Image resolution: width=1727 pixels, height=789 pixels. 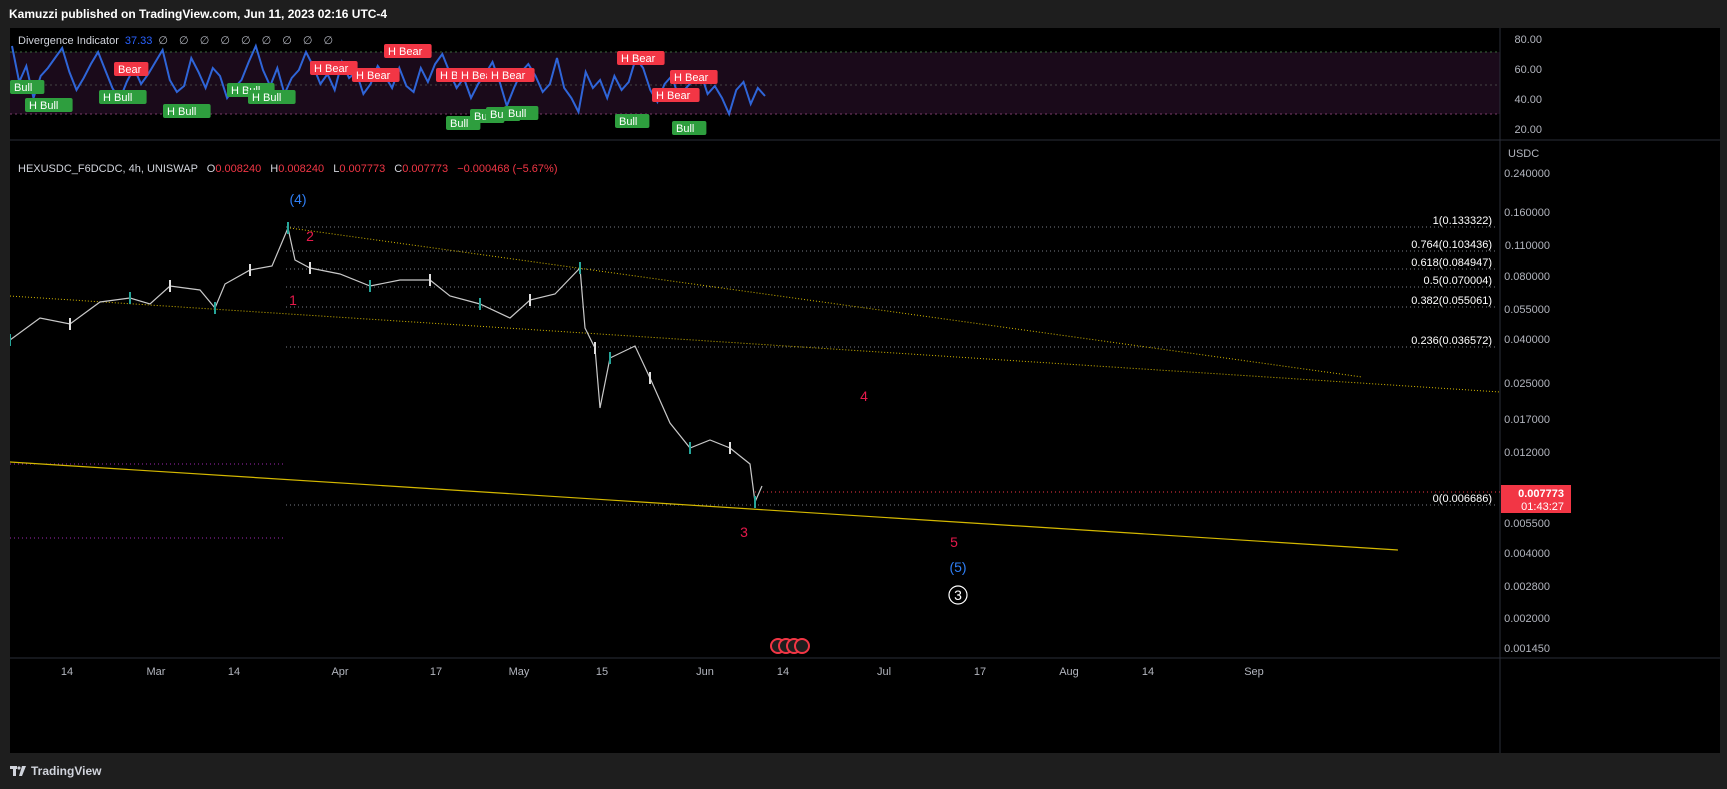 What do you see at coordinates (297, 199) in the screenshot?
I see `wave-label: (4)` at bounding box center [297, 199].